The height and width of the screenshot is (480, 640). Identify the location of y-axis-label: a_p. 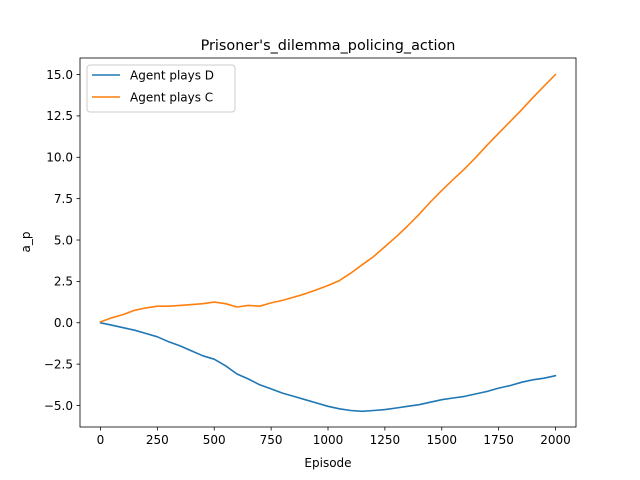
(26, 242).